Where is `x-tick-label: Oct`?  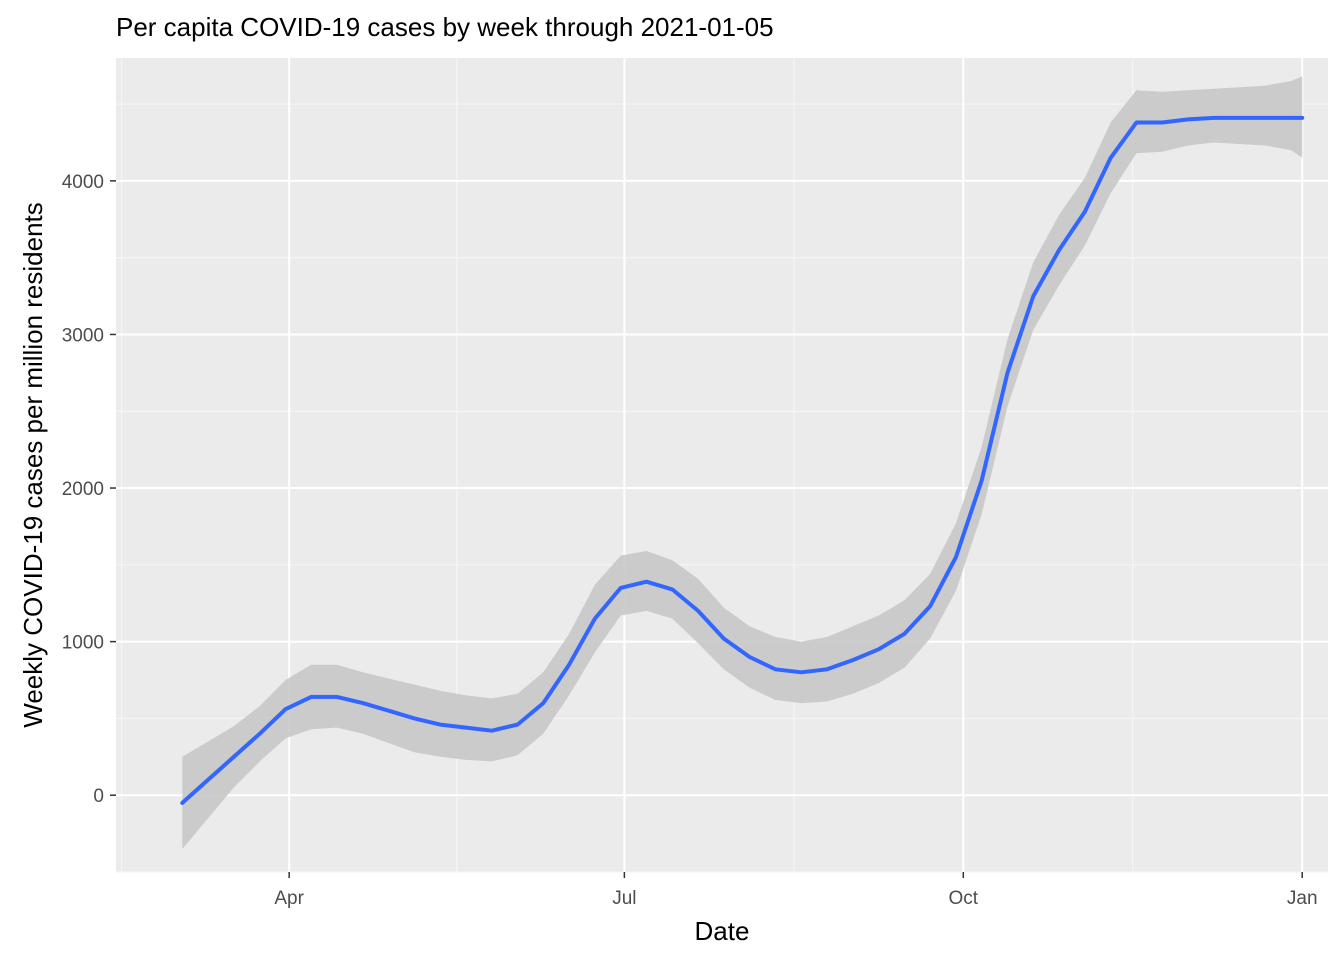
x-tick-label: Oct is located at coordinates (964, 898).